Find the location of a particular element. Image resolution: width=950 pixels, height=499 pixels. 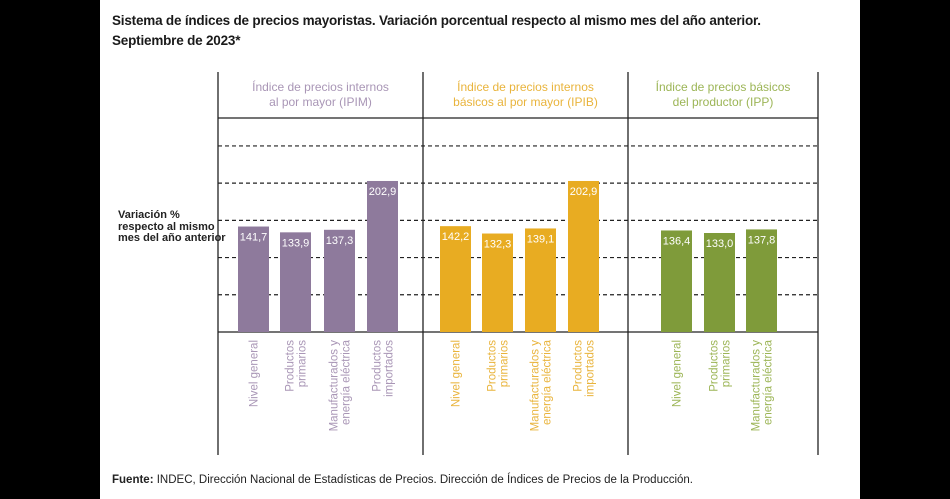

data-label: 132,3 is located at coordinates (498, 245).